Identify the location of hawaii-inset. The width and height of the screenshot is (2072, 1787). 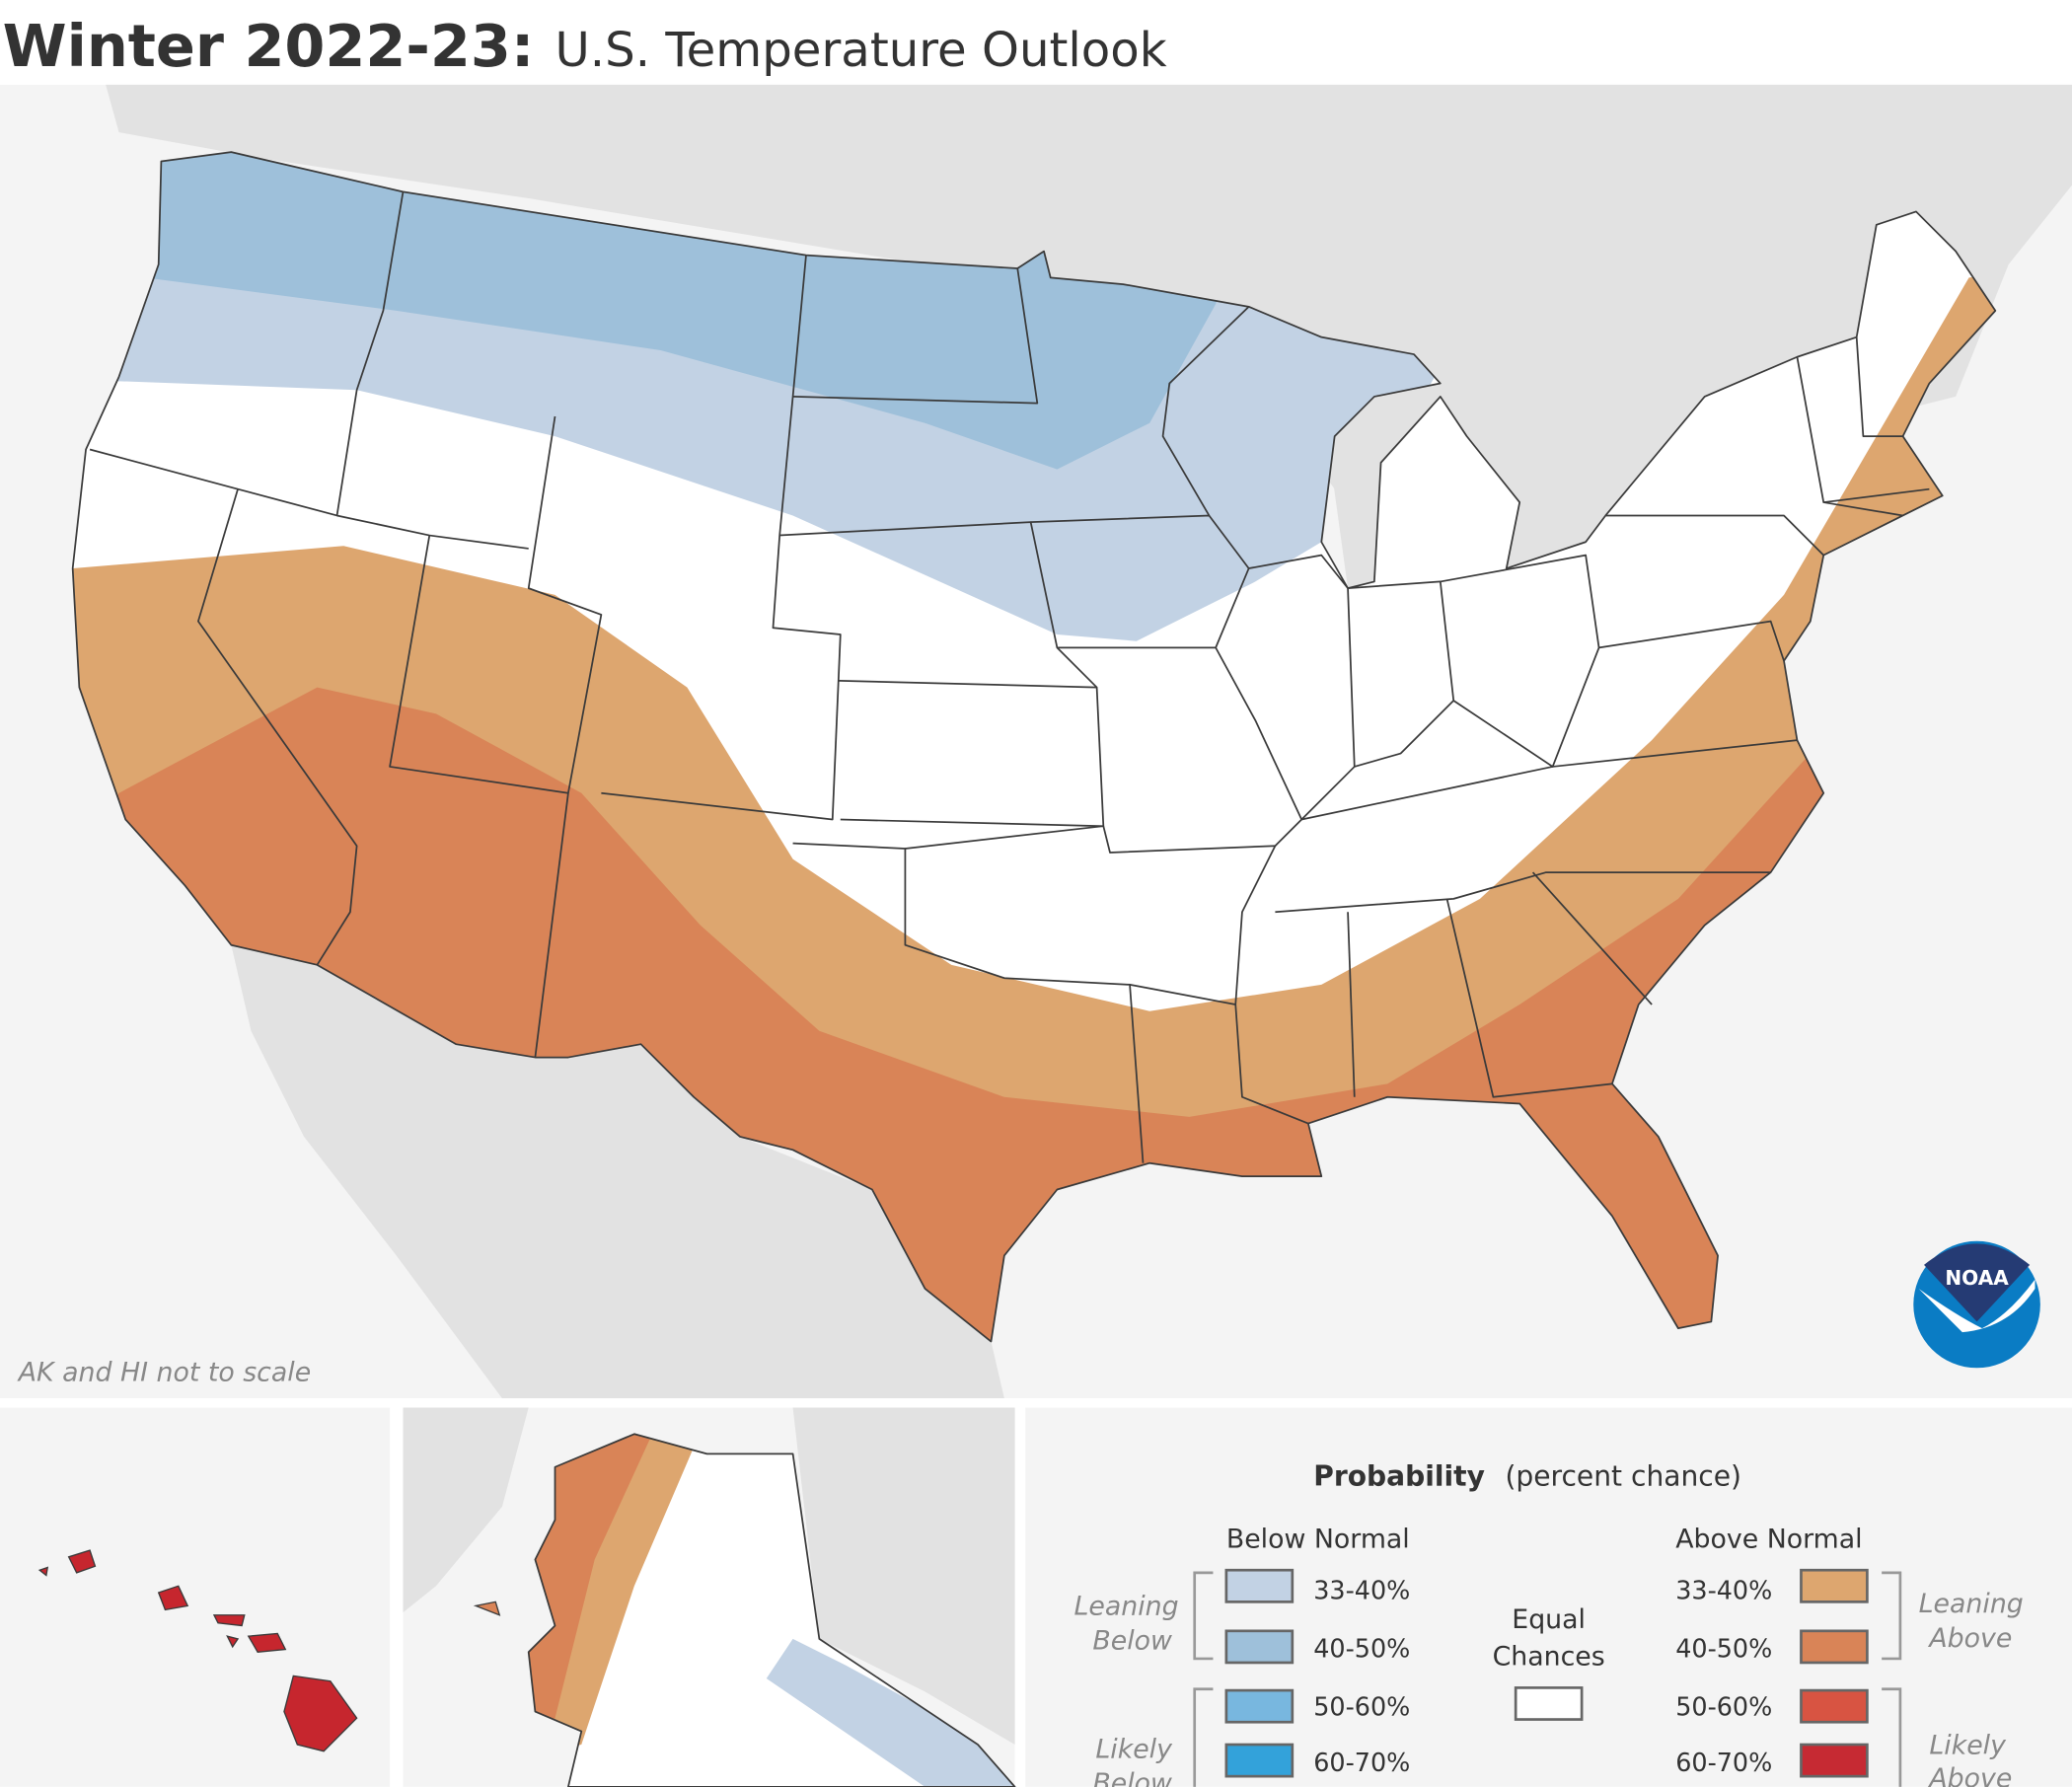
(196, 1597).